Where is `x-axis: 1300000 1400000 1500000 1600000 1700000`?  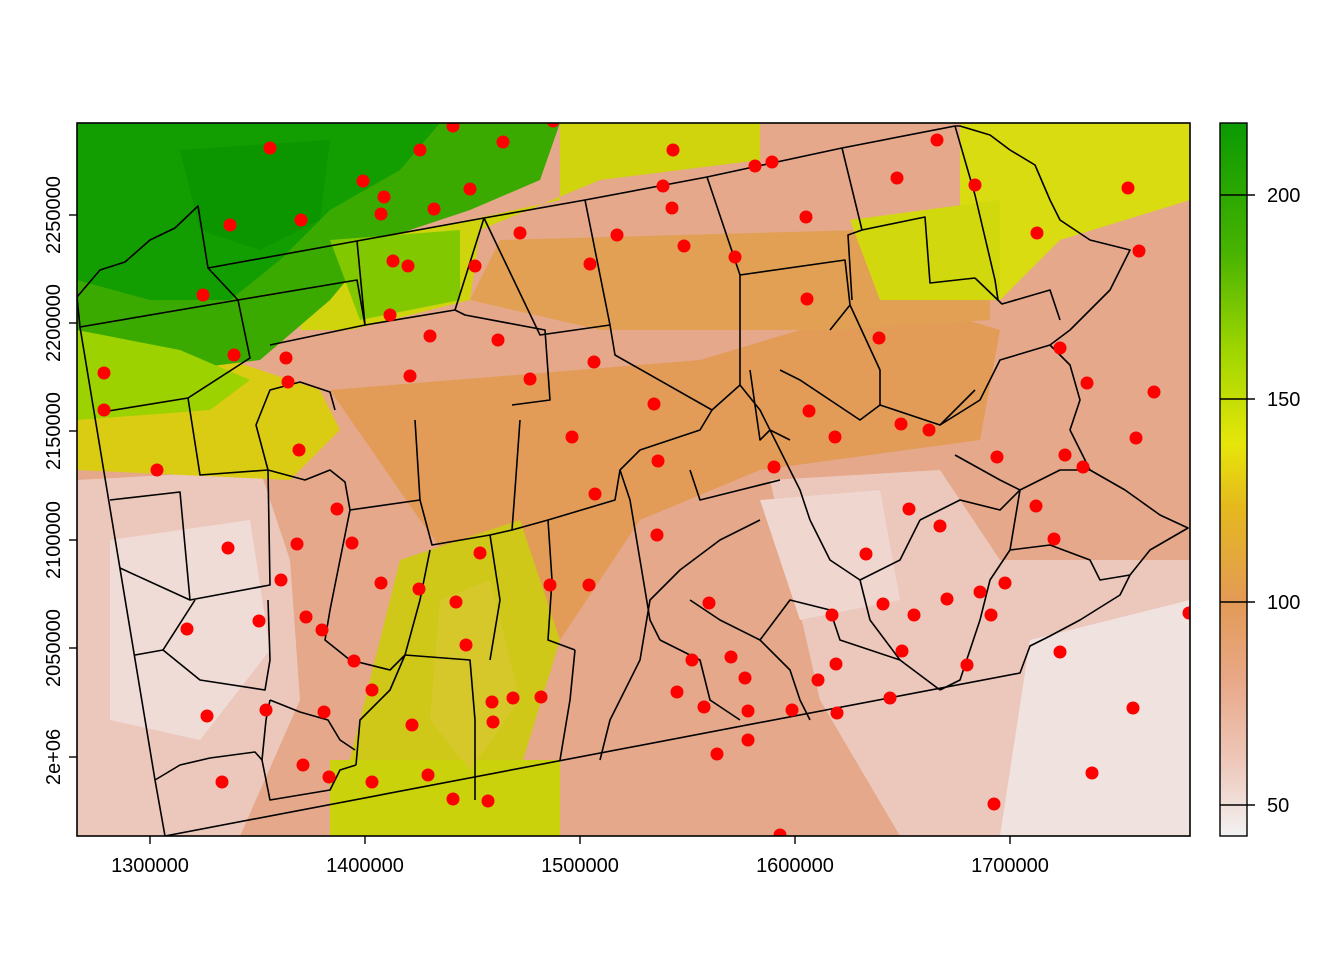
x-axis: 1300000 1400000 1500000 1600000 1700000 is located at coordinates (580, 856).